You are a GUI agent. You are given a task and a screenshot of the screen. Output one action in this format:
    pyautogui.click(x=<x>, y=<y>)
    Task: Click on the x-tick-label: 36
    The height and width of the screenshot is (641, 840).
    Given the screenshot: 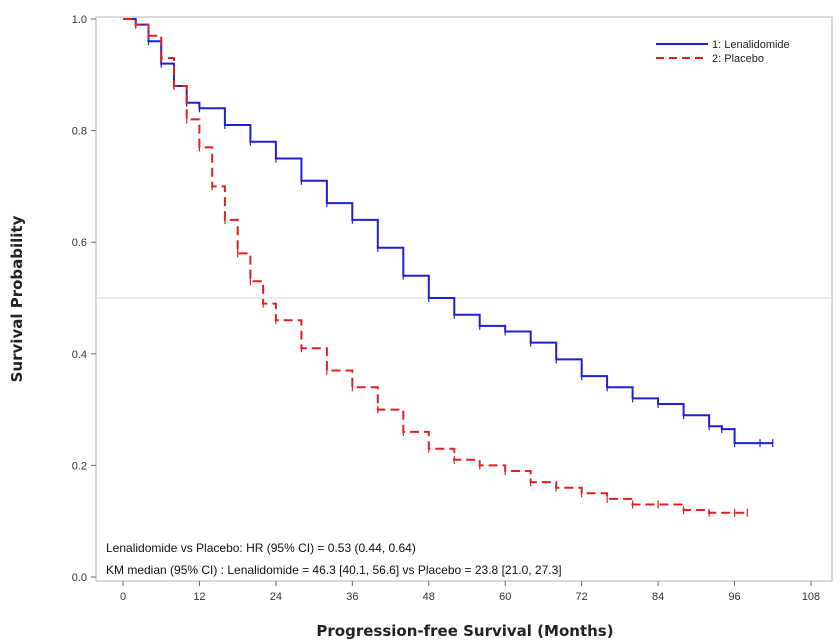 What is the action you would take?
    pyautogui.click(x=352, y=597)
    